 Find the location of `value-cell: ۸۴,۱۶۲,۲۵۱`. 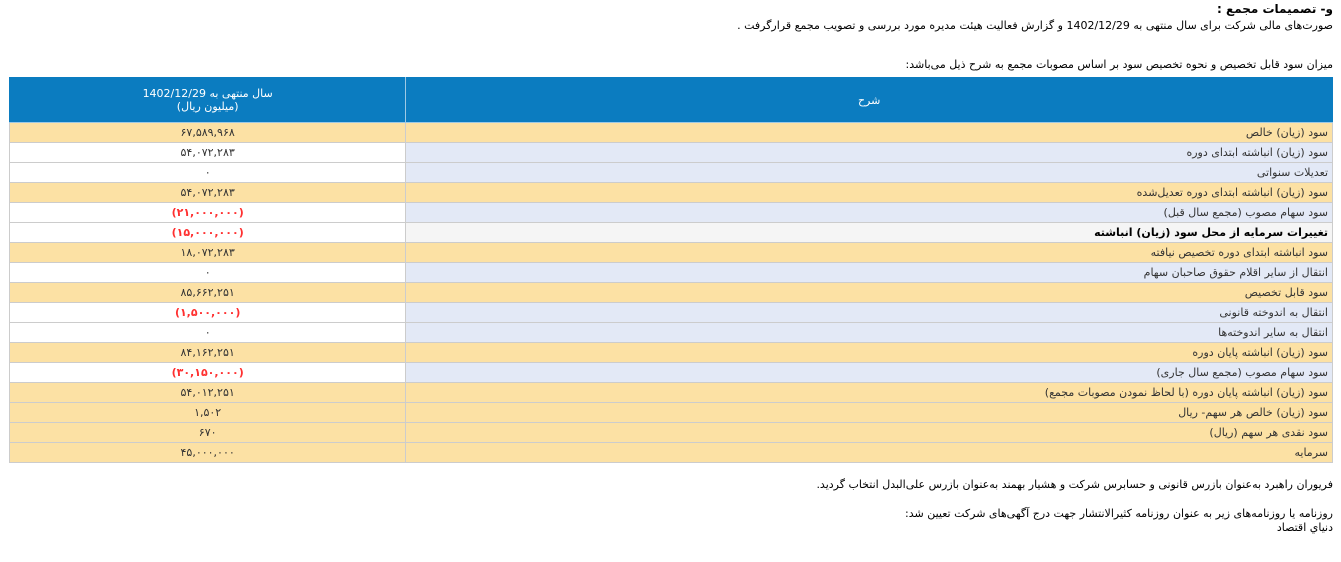

value-cell: ۸۴,۱۶۲,۲۵۱ is located at coordinates (207, 352).